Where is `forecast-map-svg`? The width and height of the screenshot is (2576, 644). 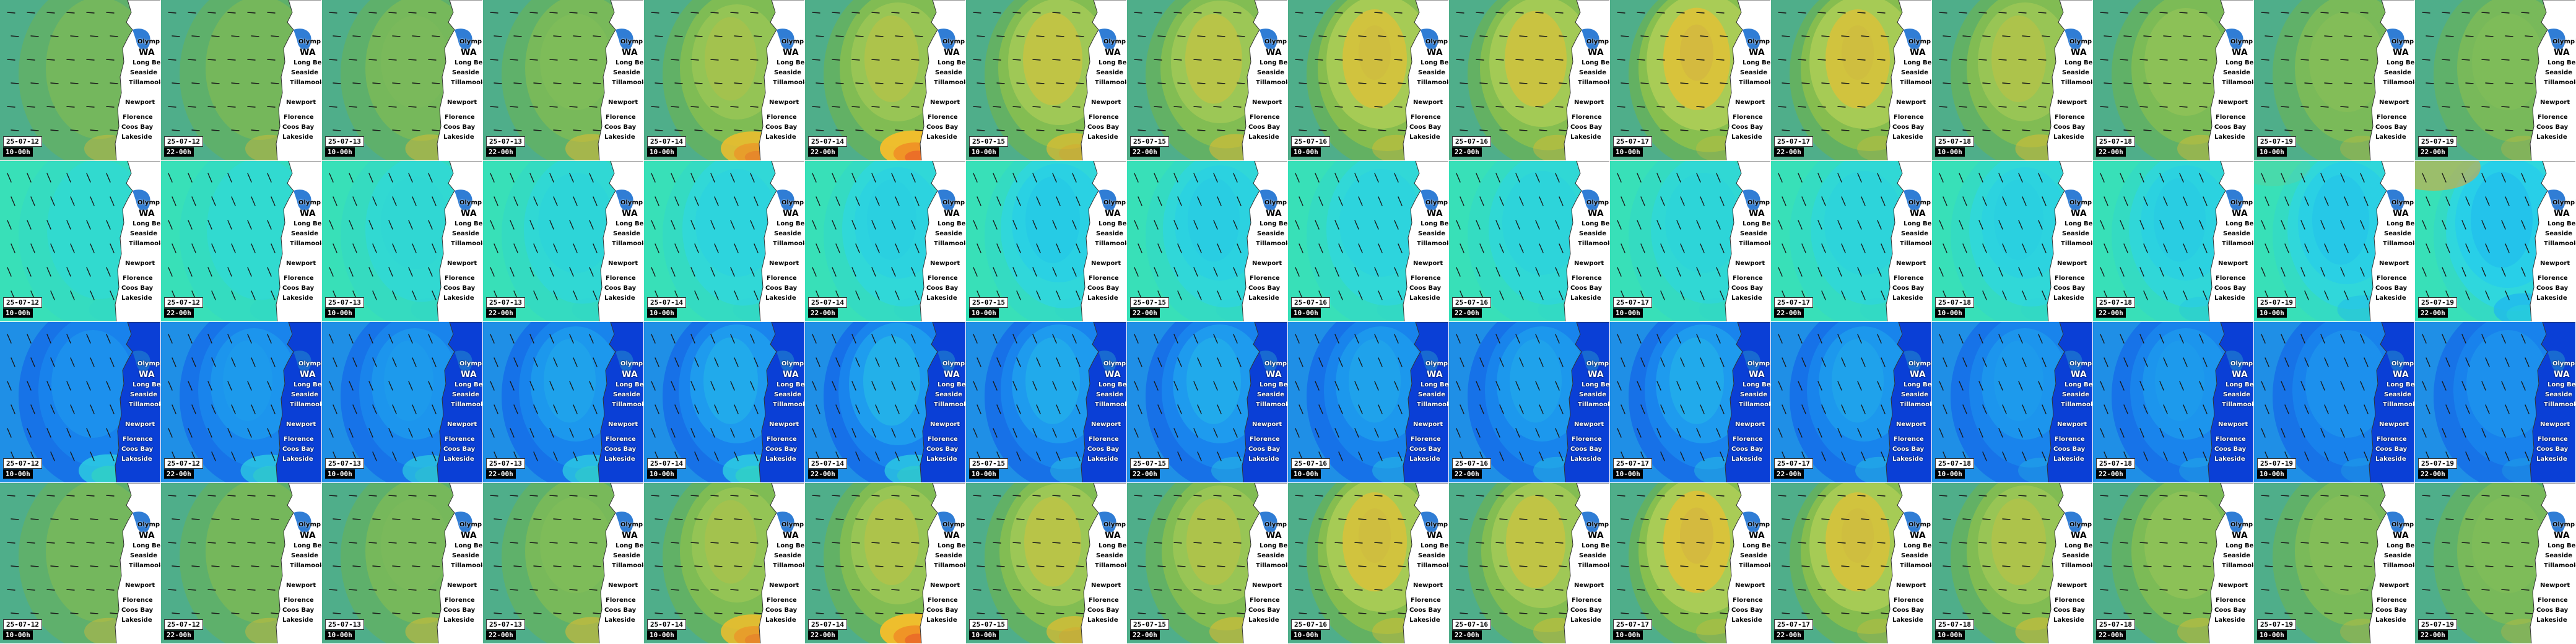 forecast-map-svg is located at coordinates (724, 563).